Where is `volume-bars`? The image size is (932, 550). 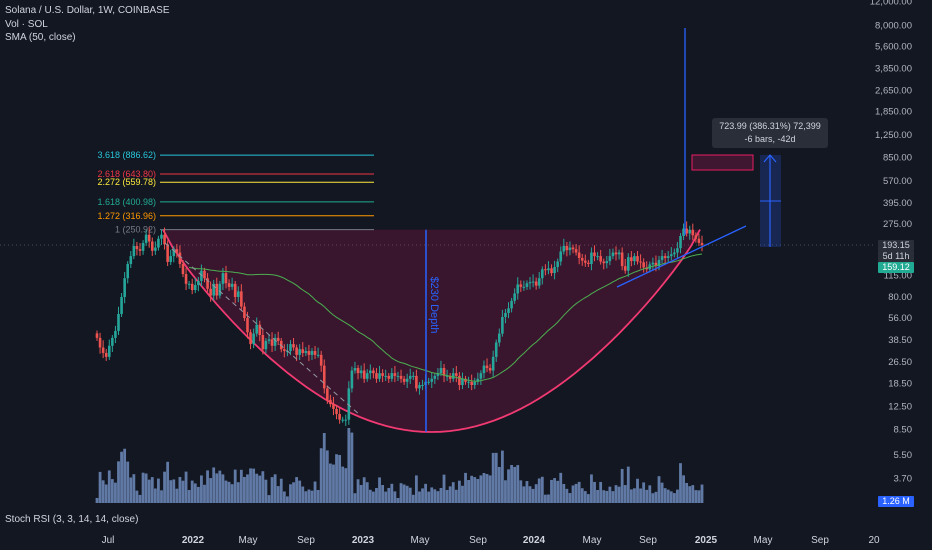 volume-bars is located at coordinates (399, 465).